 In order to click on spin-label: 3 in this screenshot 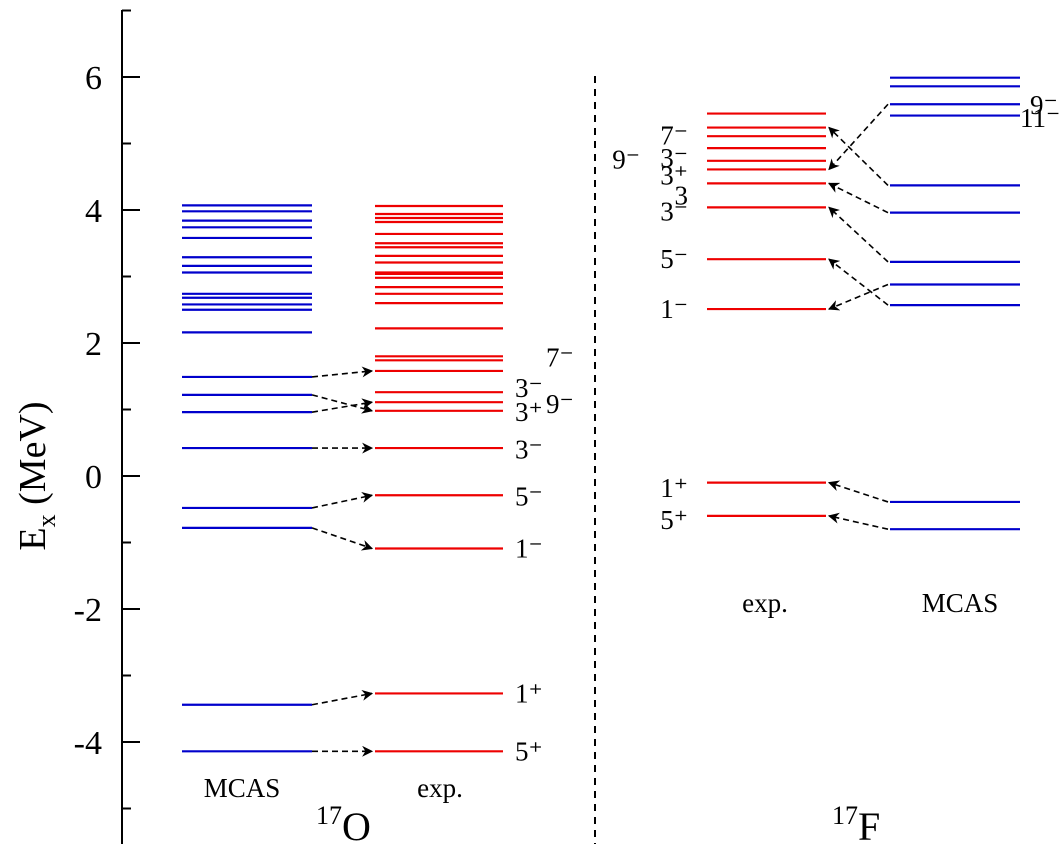, I will do `click(682, 195)`.